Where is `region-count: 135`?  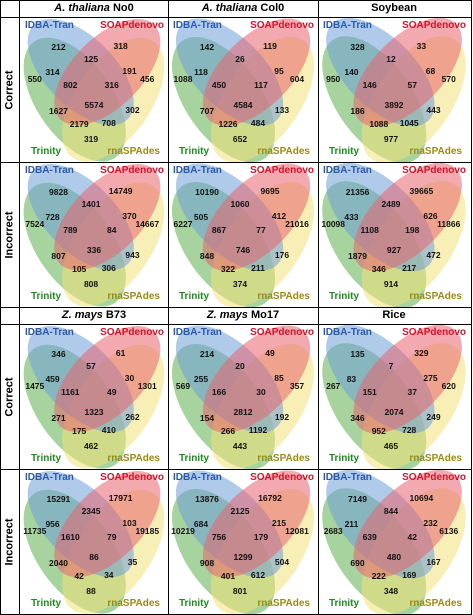 region-count: 135 is located at coordinates (357, 354).